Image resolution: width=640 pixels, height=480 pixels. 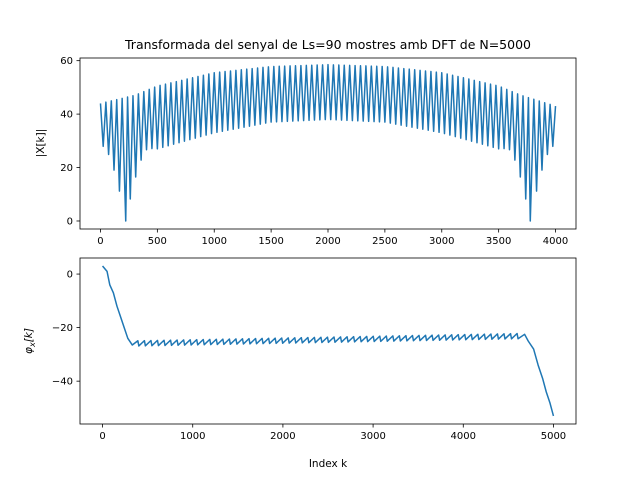 I want to click on phase-x-tick-label: 1000, so click(x=192, y=436).